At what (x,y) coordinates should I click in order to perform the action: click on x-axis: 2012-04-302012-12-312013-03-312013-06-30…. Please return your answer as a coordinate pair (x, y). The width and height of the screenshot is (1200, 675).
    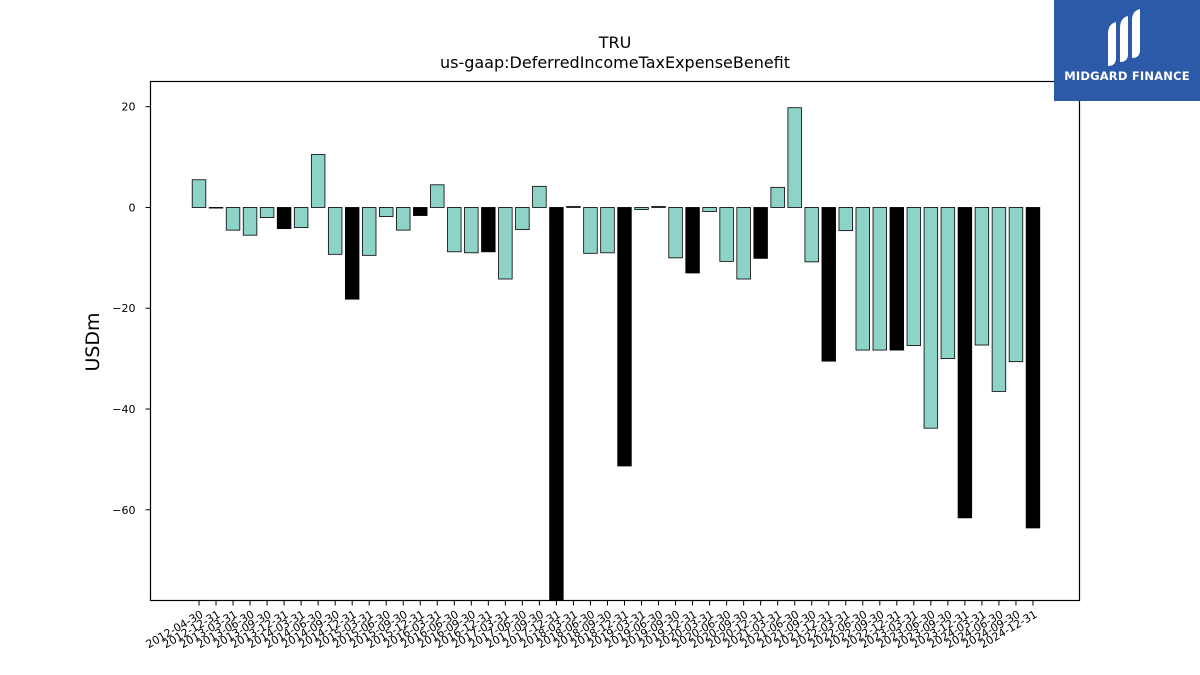
    Looking at the image, I should click on (591, 625).